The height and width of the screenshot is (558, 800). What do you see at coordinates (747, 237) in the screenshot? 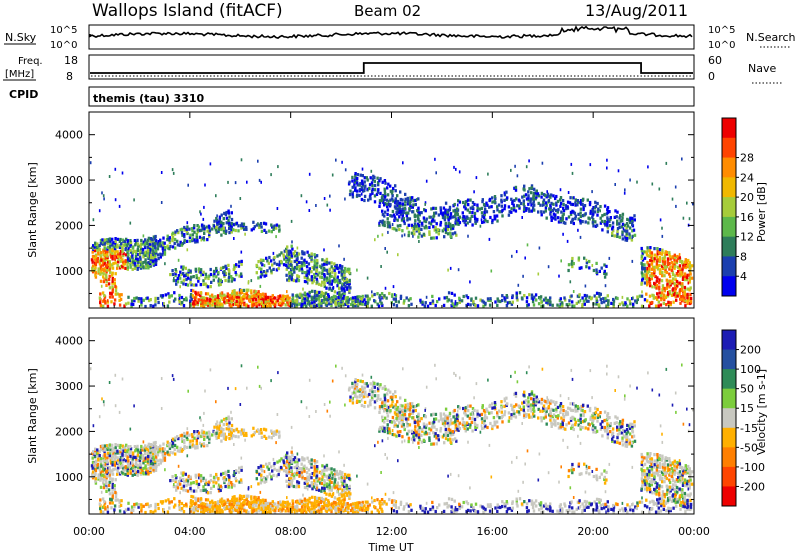
I see `colorbar-tick-label: 12` at bounding box center [747, 237].